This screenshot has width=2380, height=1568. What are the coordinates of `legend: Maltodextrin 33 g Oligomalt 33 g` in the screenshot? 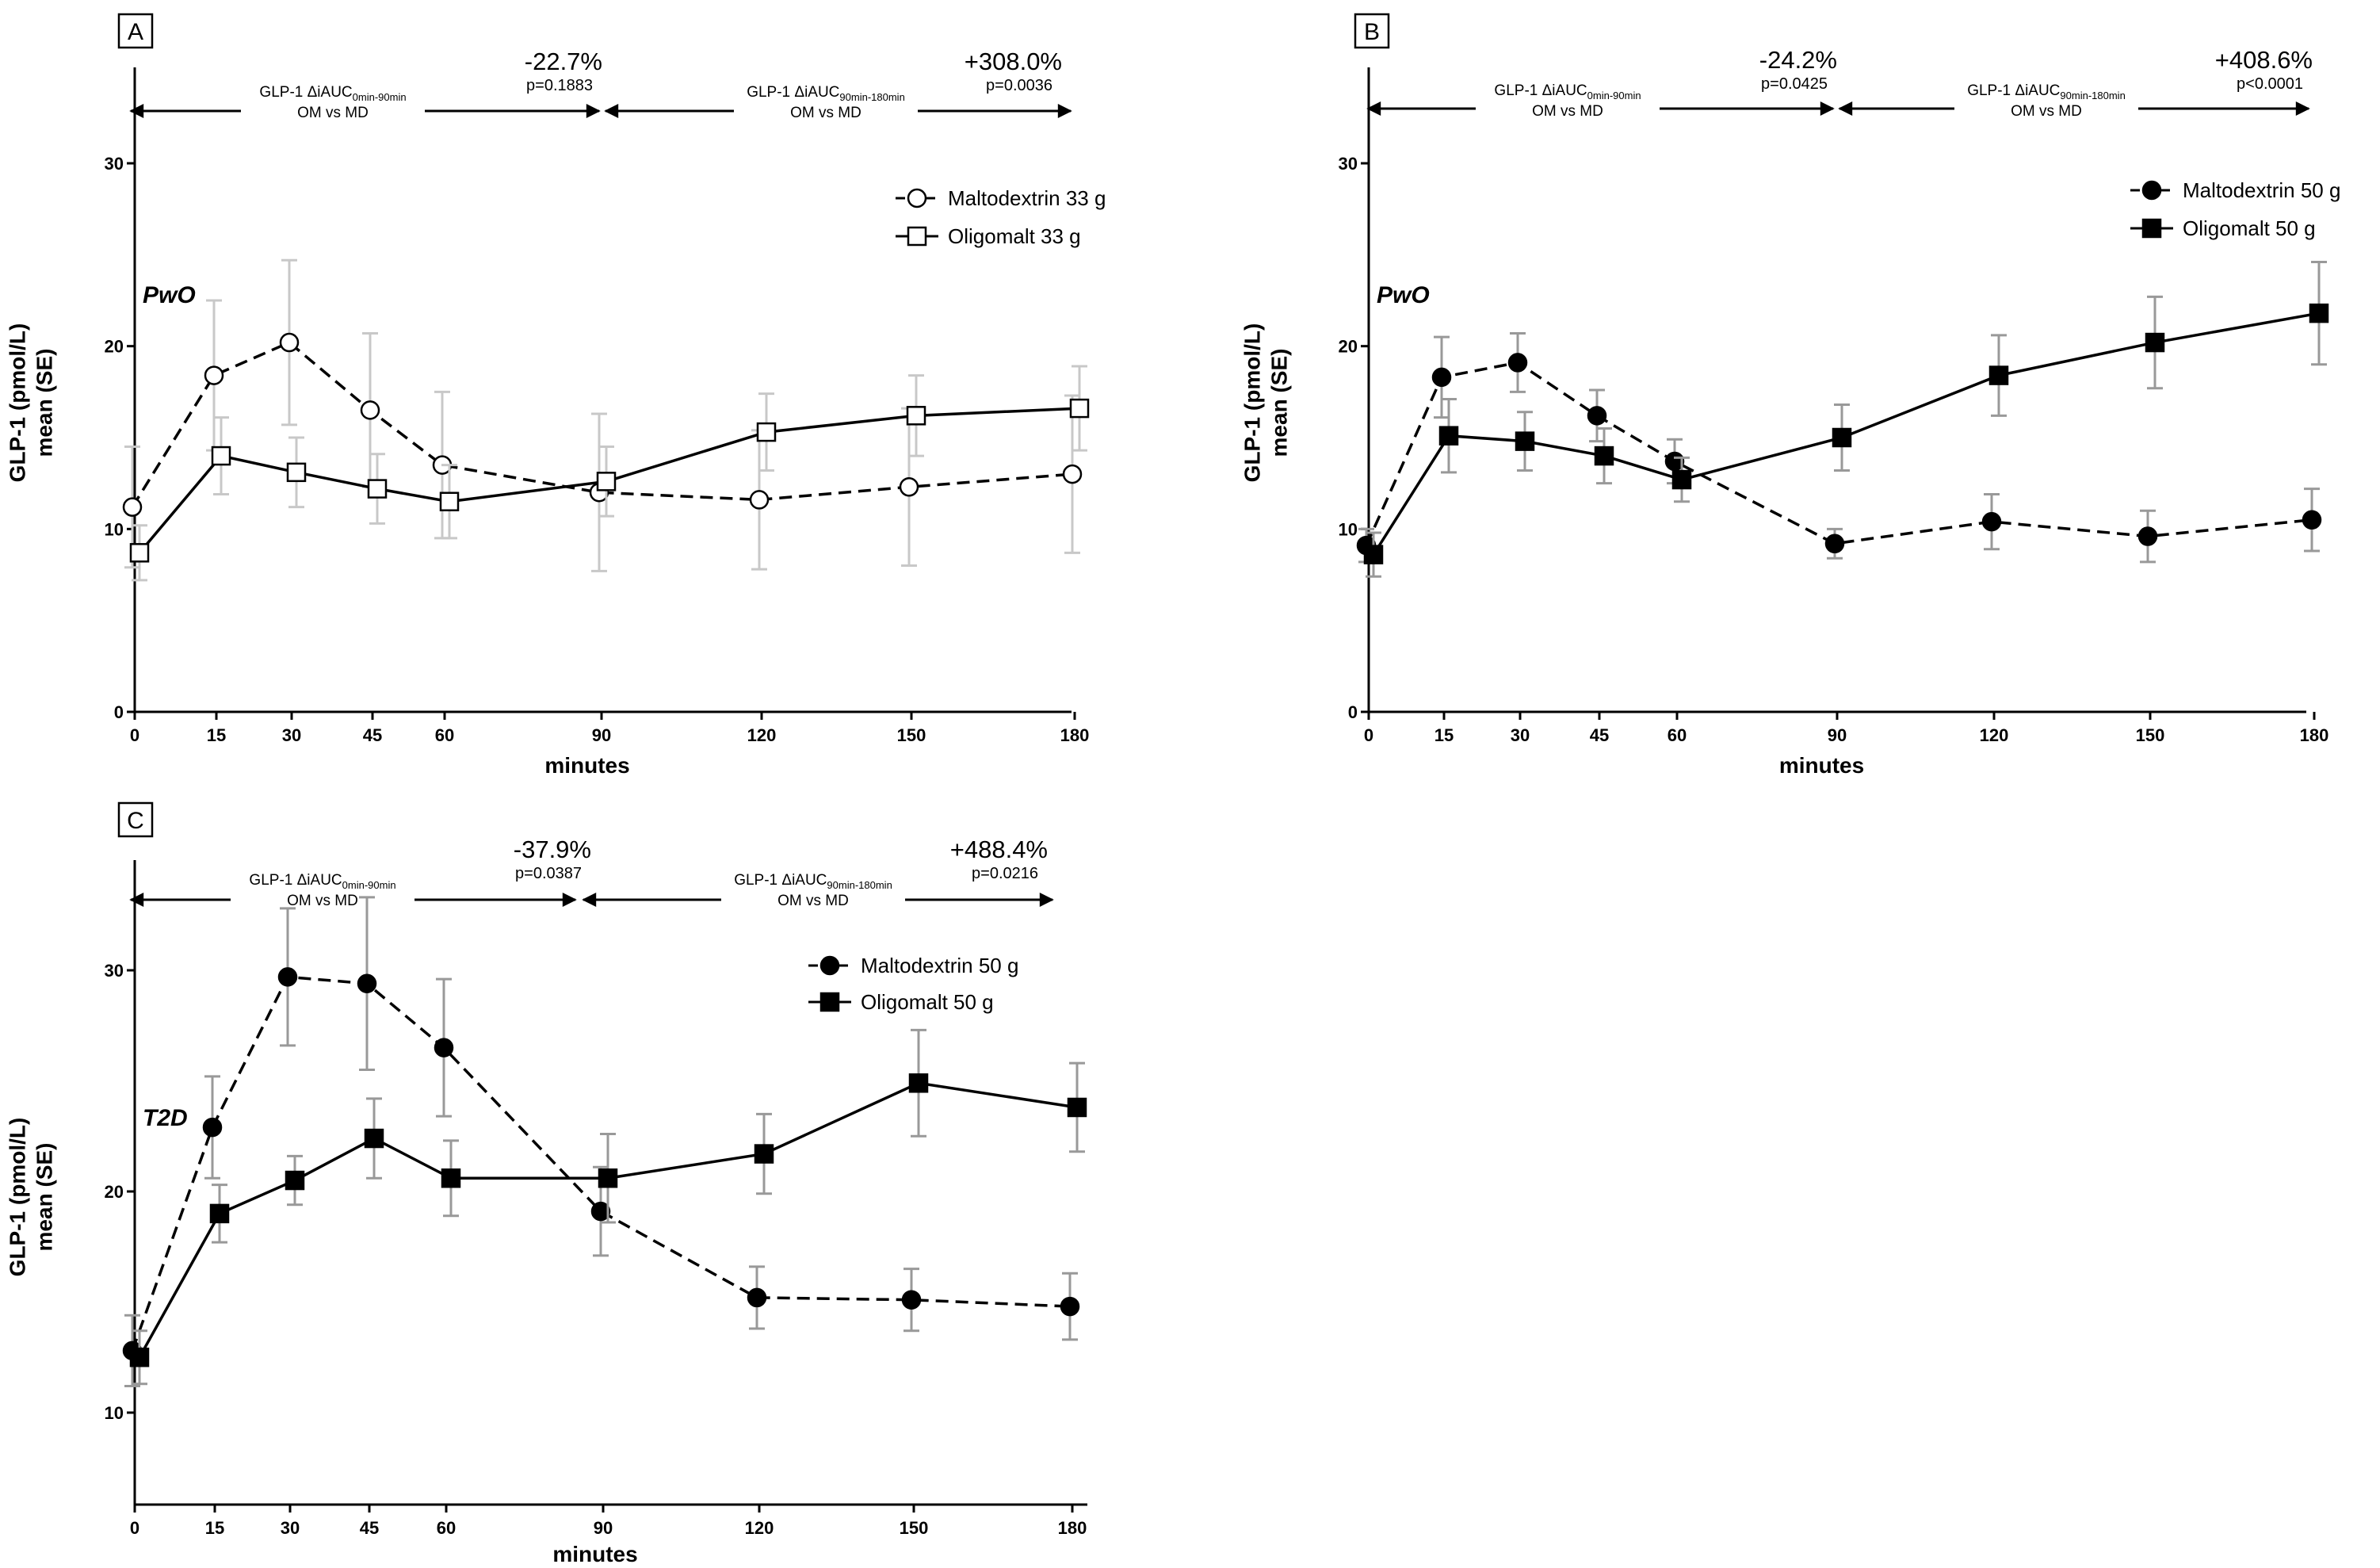 It's located at (1001, 217).